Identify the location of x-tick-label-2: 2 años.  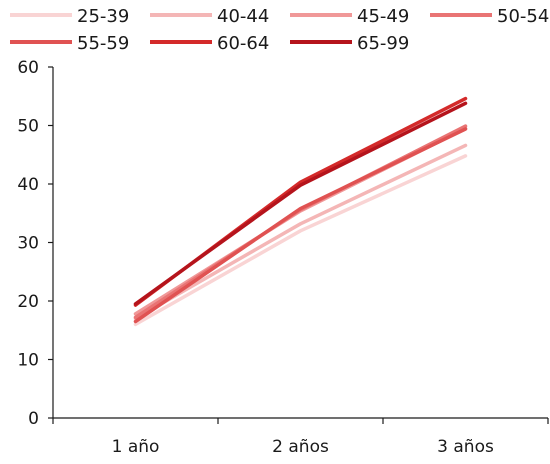
(300, 447).